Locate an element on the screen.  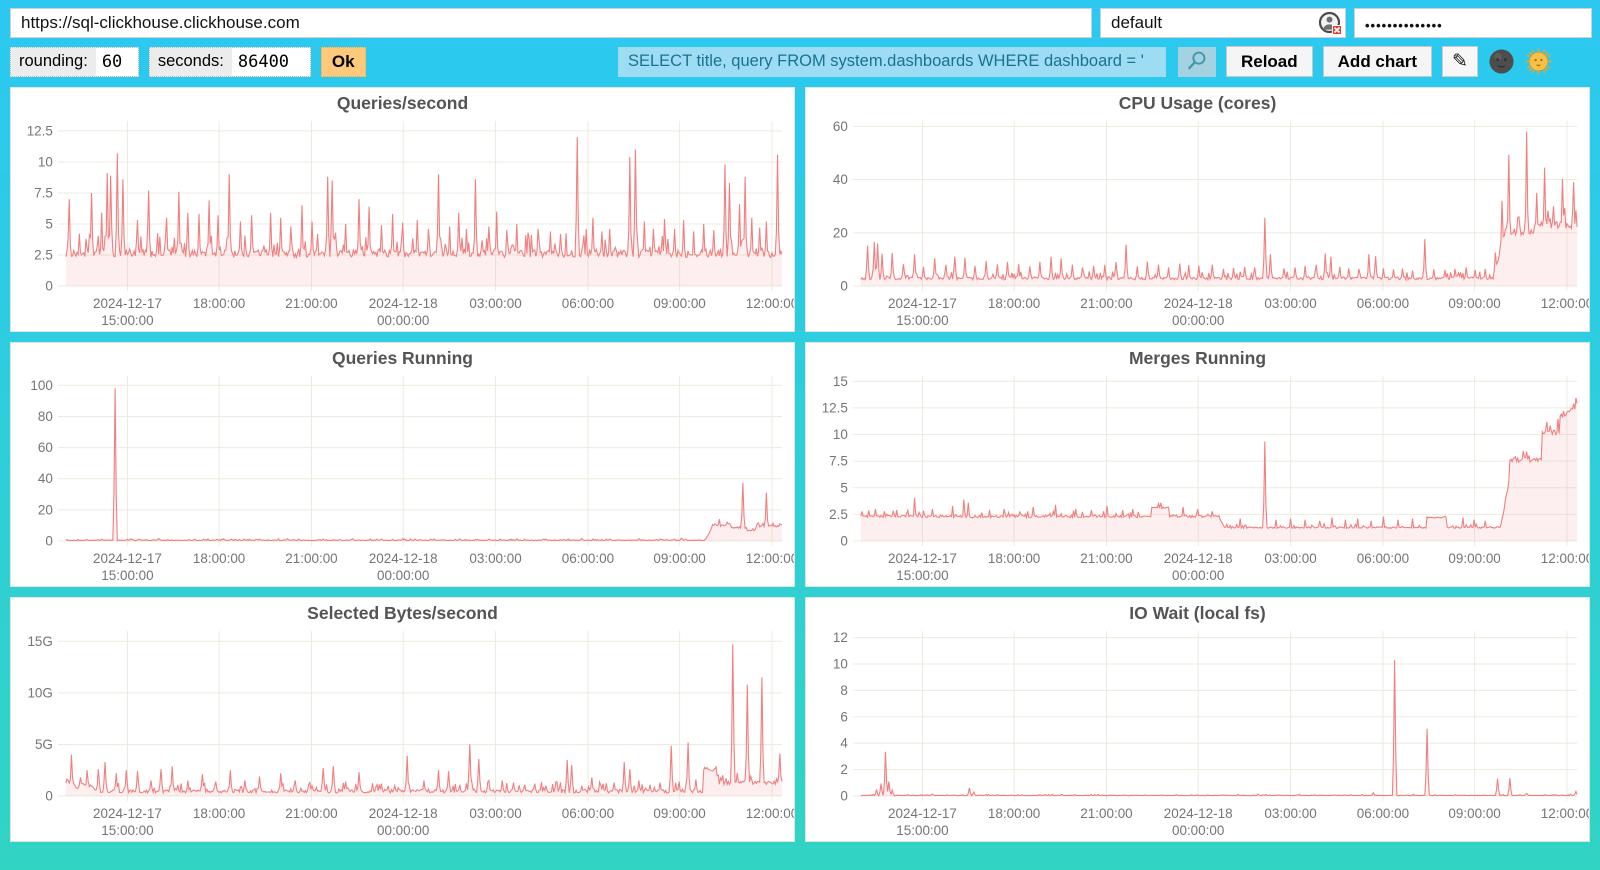
username-input is located at coordinates (1223, 23).